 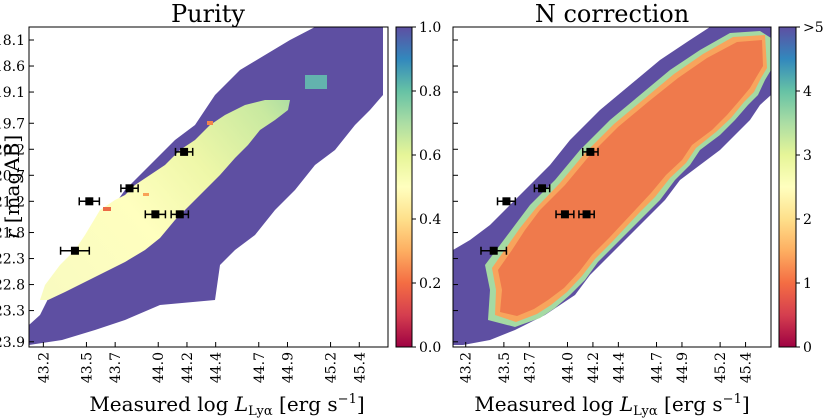 What do you see at coordinates (807, 220) in the screenshot?
I see `ncorr-colorbar-tick-label: 2` at bounding box center [807, 220].